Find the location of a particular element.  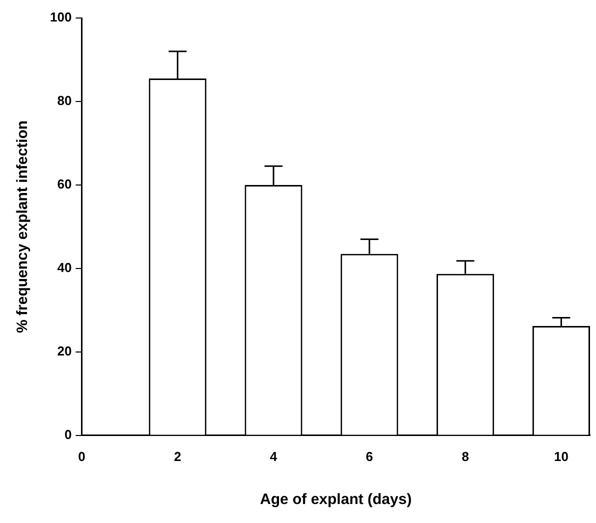

x-tick-label: 8 is located at coordinates (465, 456).